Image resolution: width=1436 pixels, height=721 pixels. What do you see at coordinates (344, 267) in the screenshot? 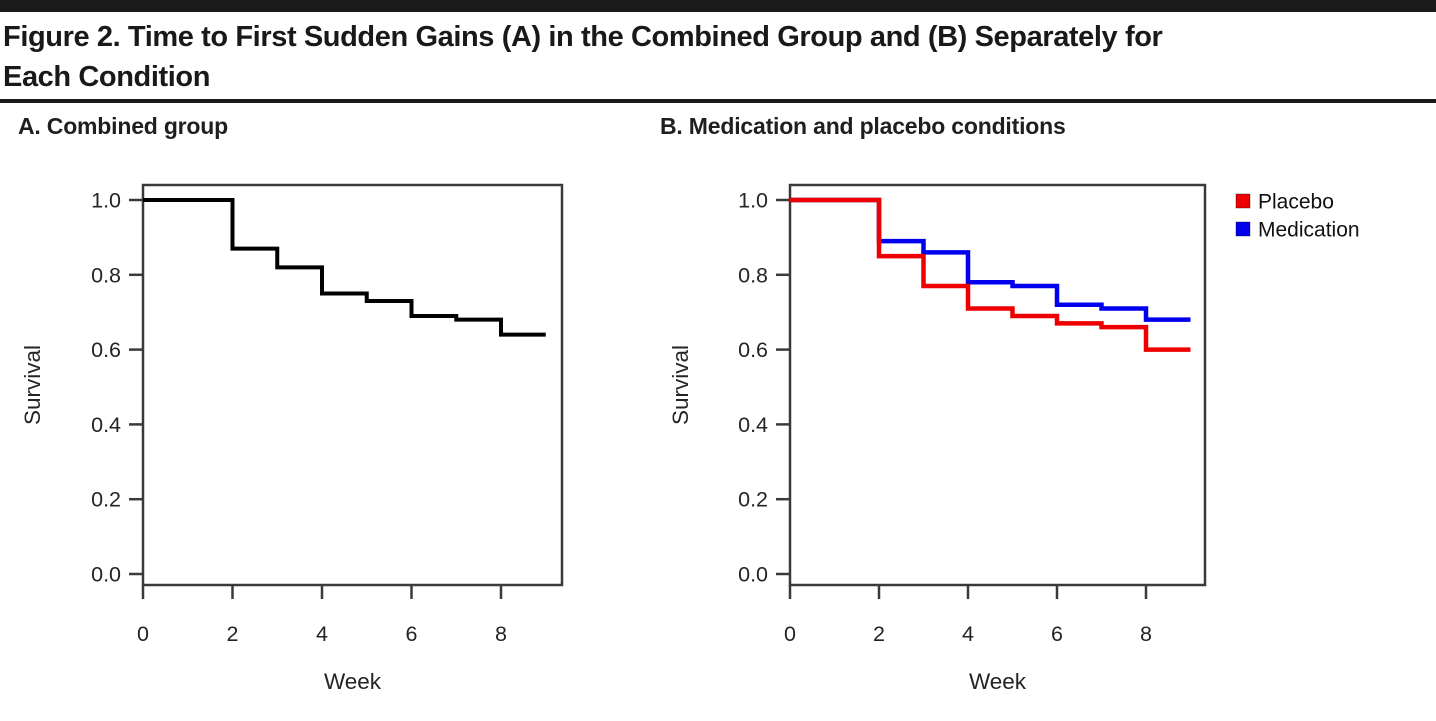
I see `survival-curve-combined` at bounding box center [344, 267].